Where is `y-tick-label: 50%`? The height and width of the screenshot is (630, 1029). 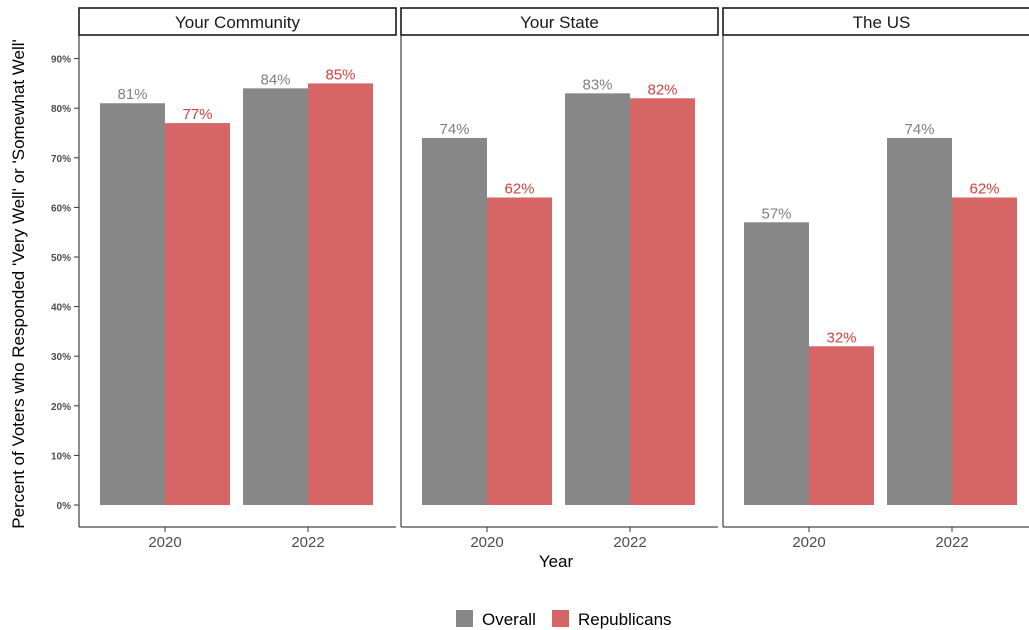
y-tick-label: 50% is located at coordinates (61, 258).